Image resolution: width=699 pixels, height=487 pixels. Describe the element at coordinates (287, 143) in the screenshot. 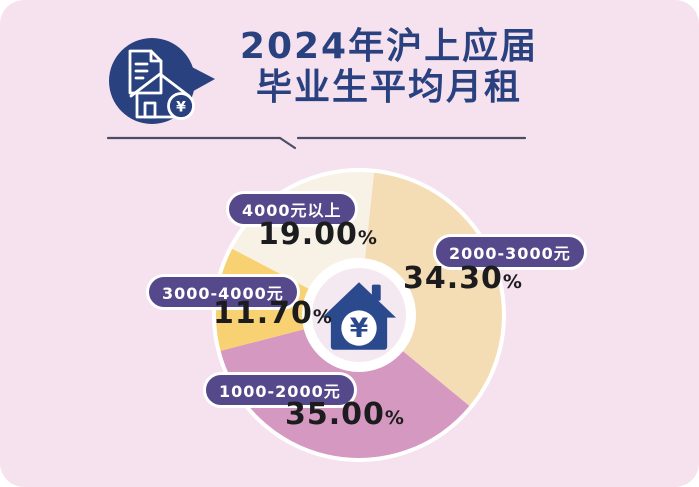

I see `divider-break-slash` at that location.